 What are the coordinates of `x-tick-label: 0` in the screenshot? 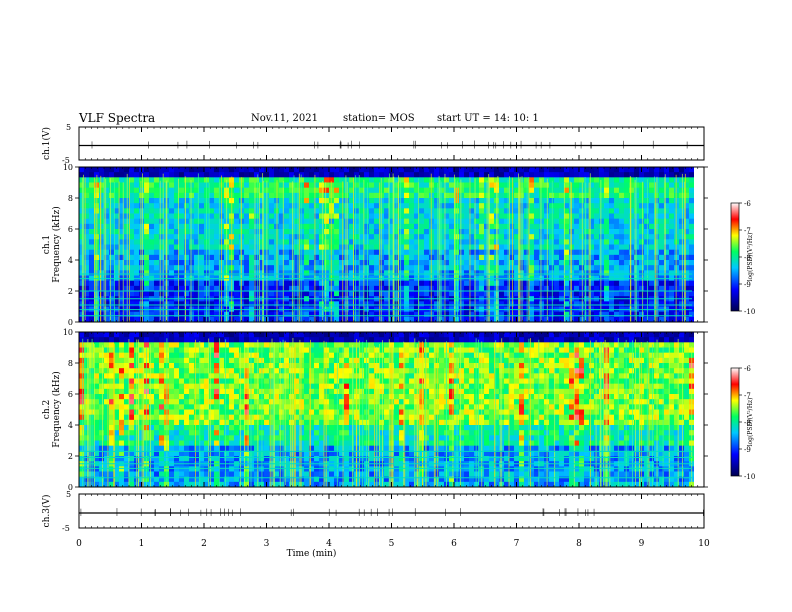 It's located at (79, 544).